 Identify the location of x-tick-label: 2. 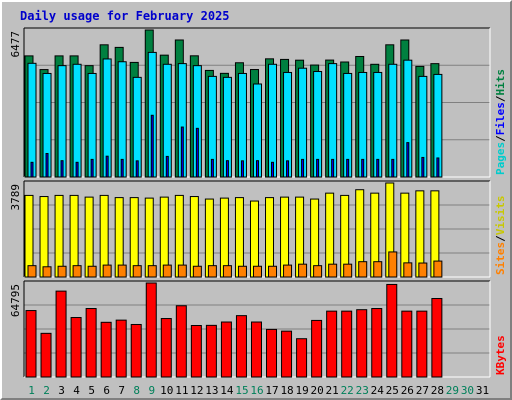
(46, 390).